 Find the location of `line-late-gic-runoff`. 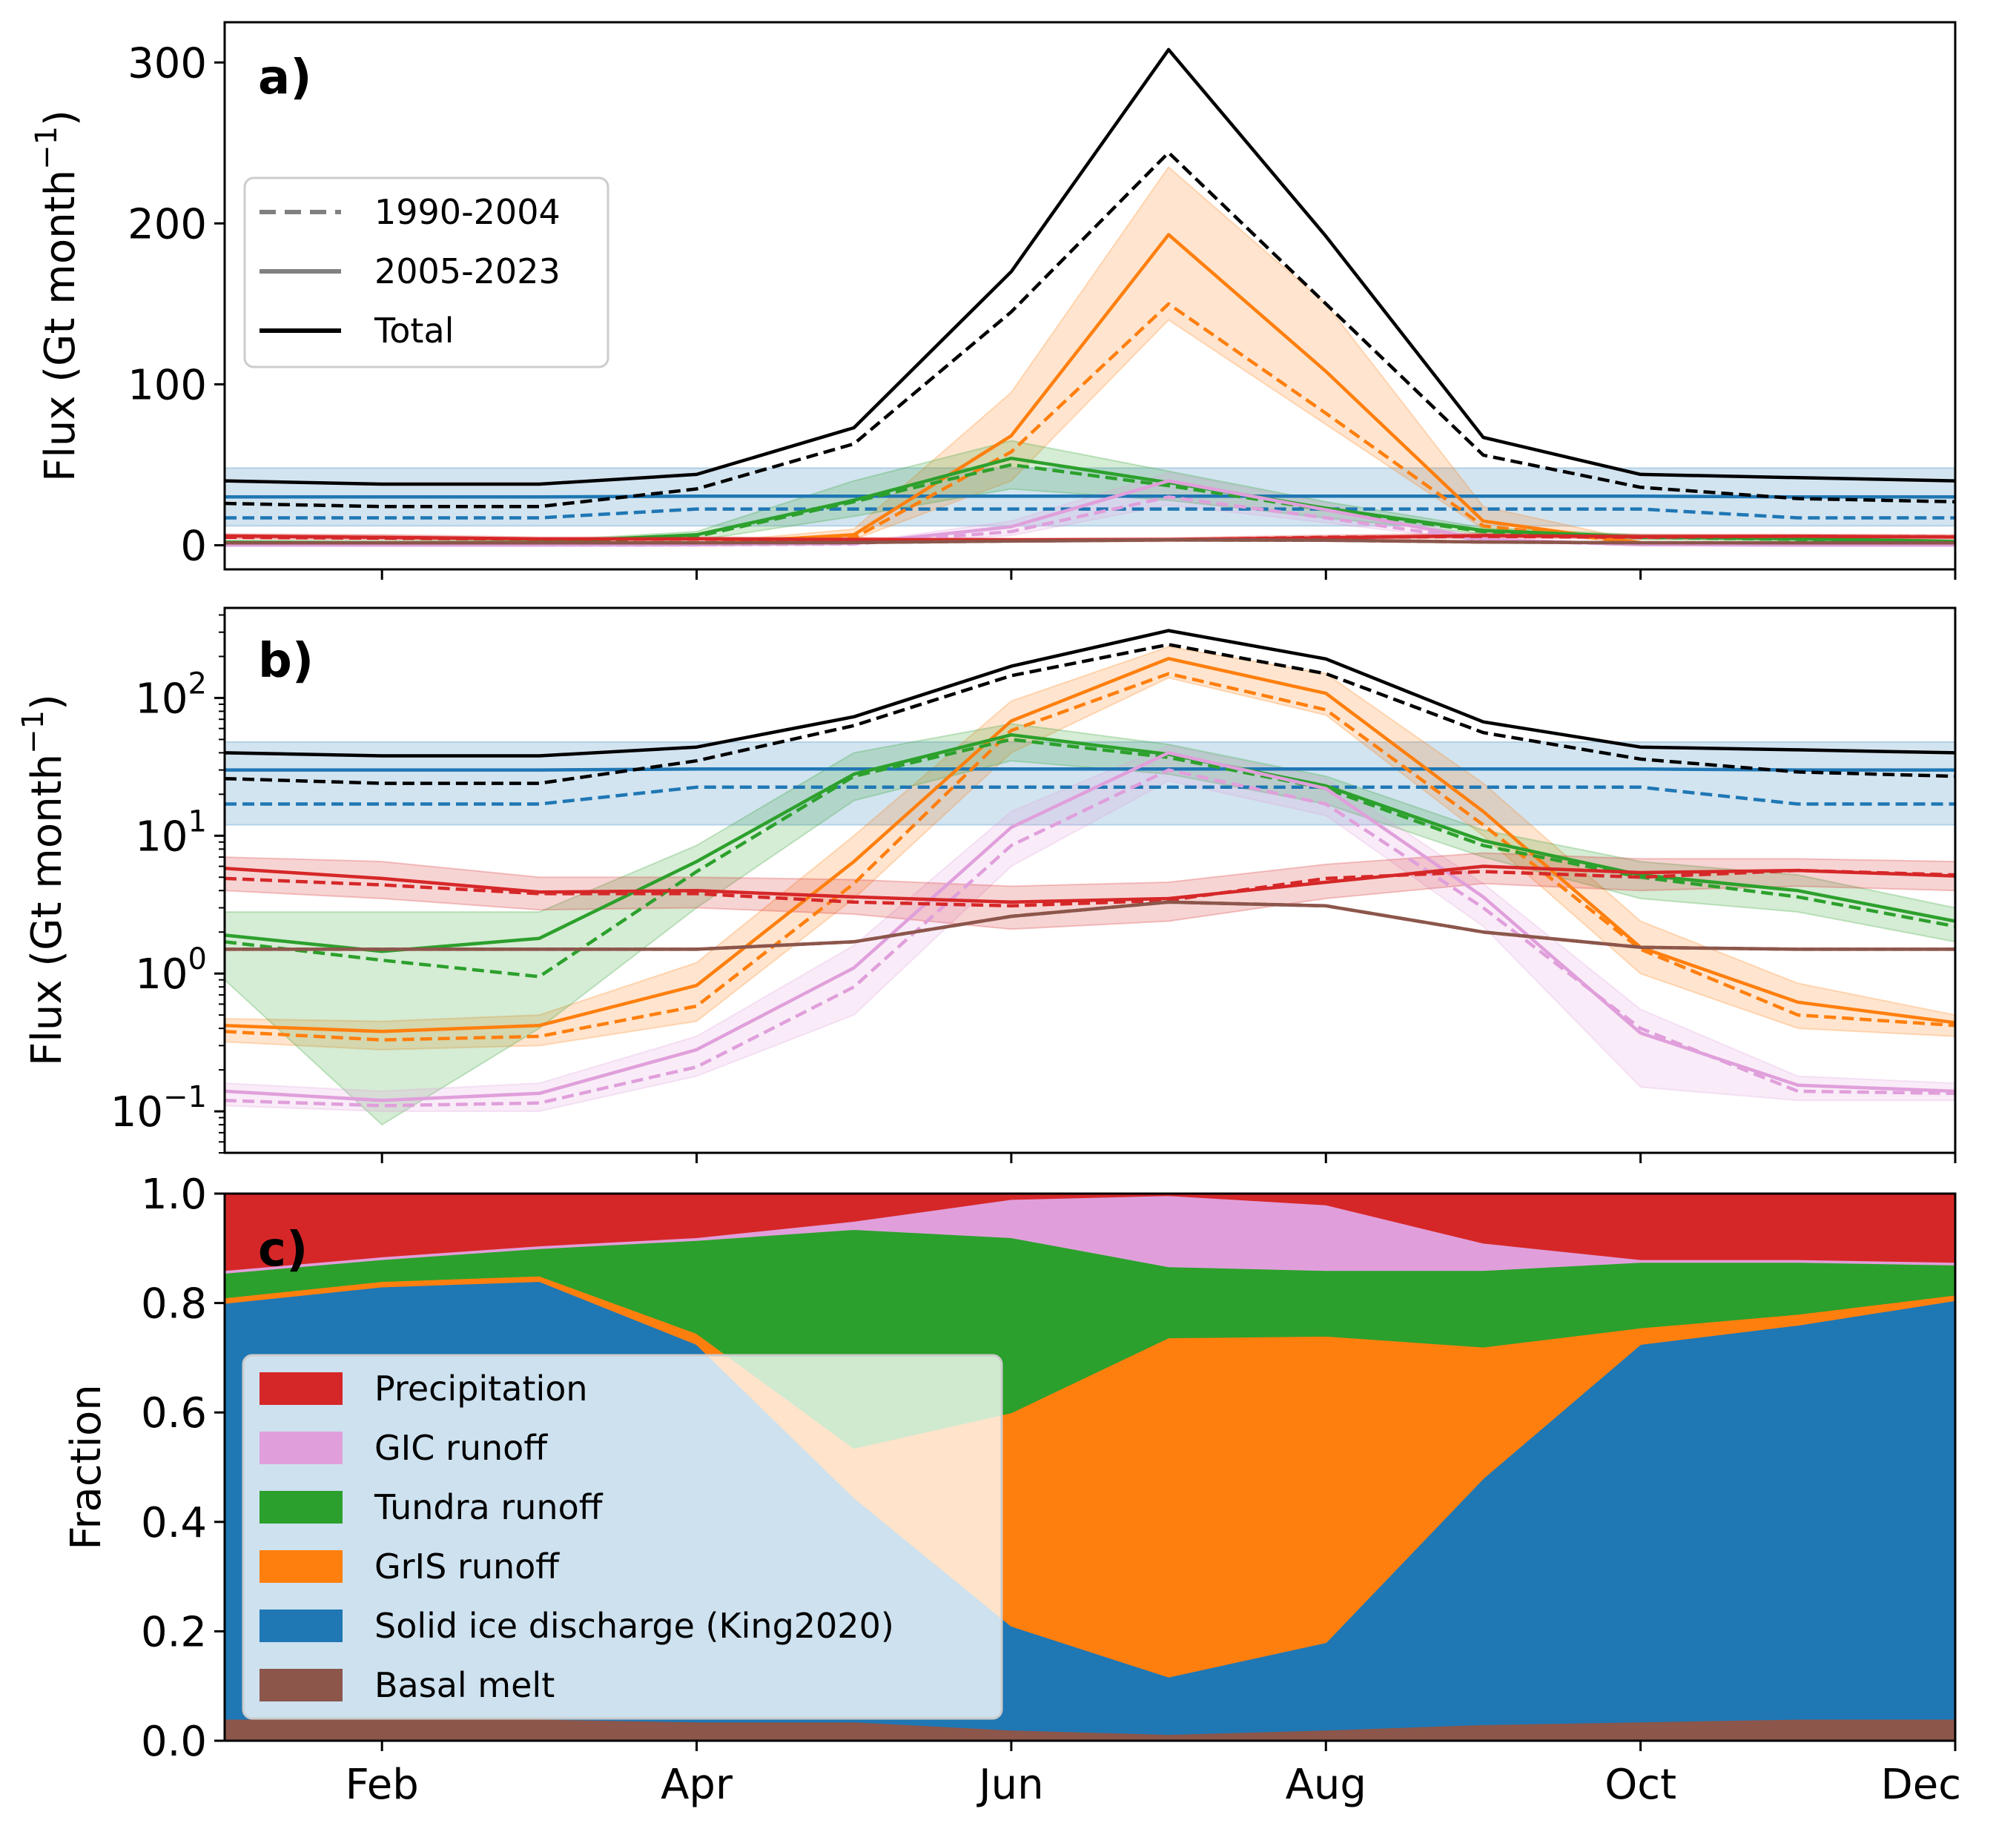

line-late-gic-runoff is located at coordinates (1090, 513).